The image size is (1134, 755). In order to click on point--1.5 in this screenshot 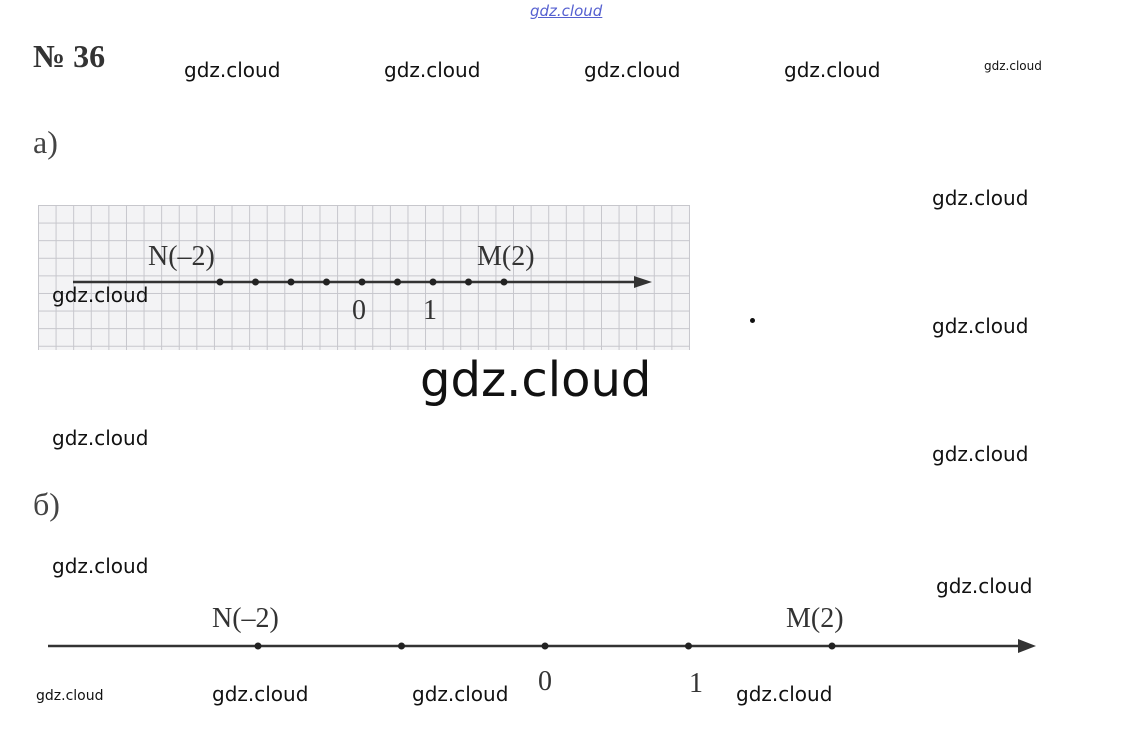, I will do `click(255, 282)`.